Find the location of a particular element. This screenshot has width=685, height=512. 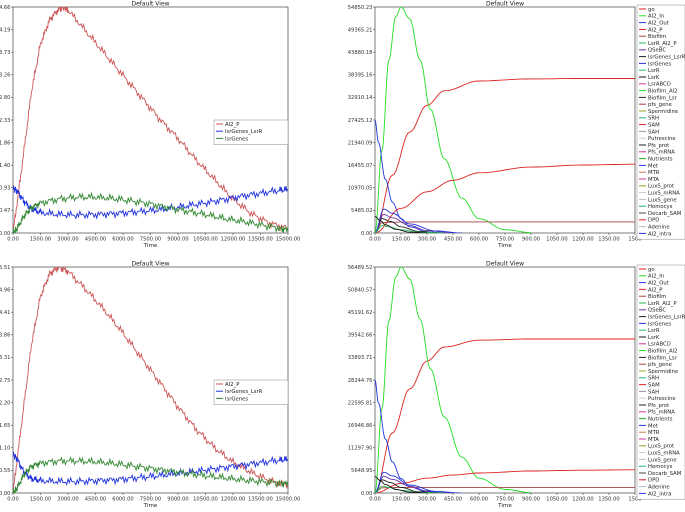

legend-label: QSeBC is located at coordinates (657, 51).